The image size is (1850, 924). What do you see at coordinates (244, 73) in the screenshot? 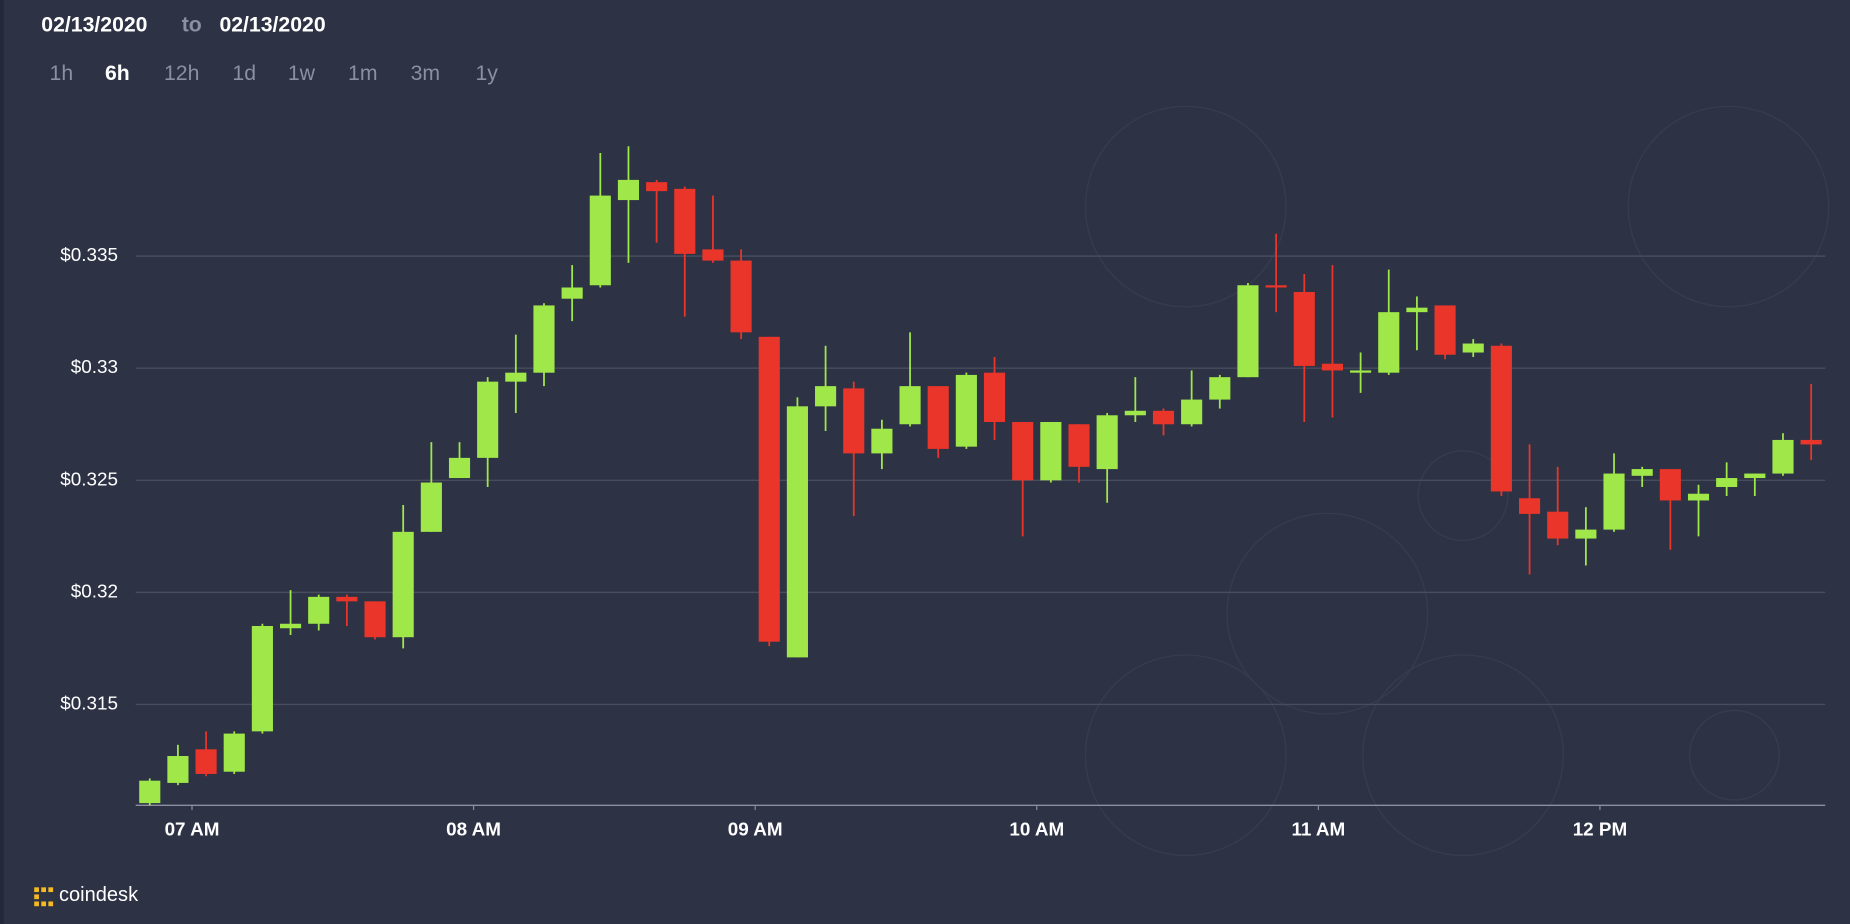
I see `range-button: 1d` at bounding box center [244, 73].